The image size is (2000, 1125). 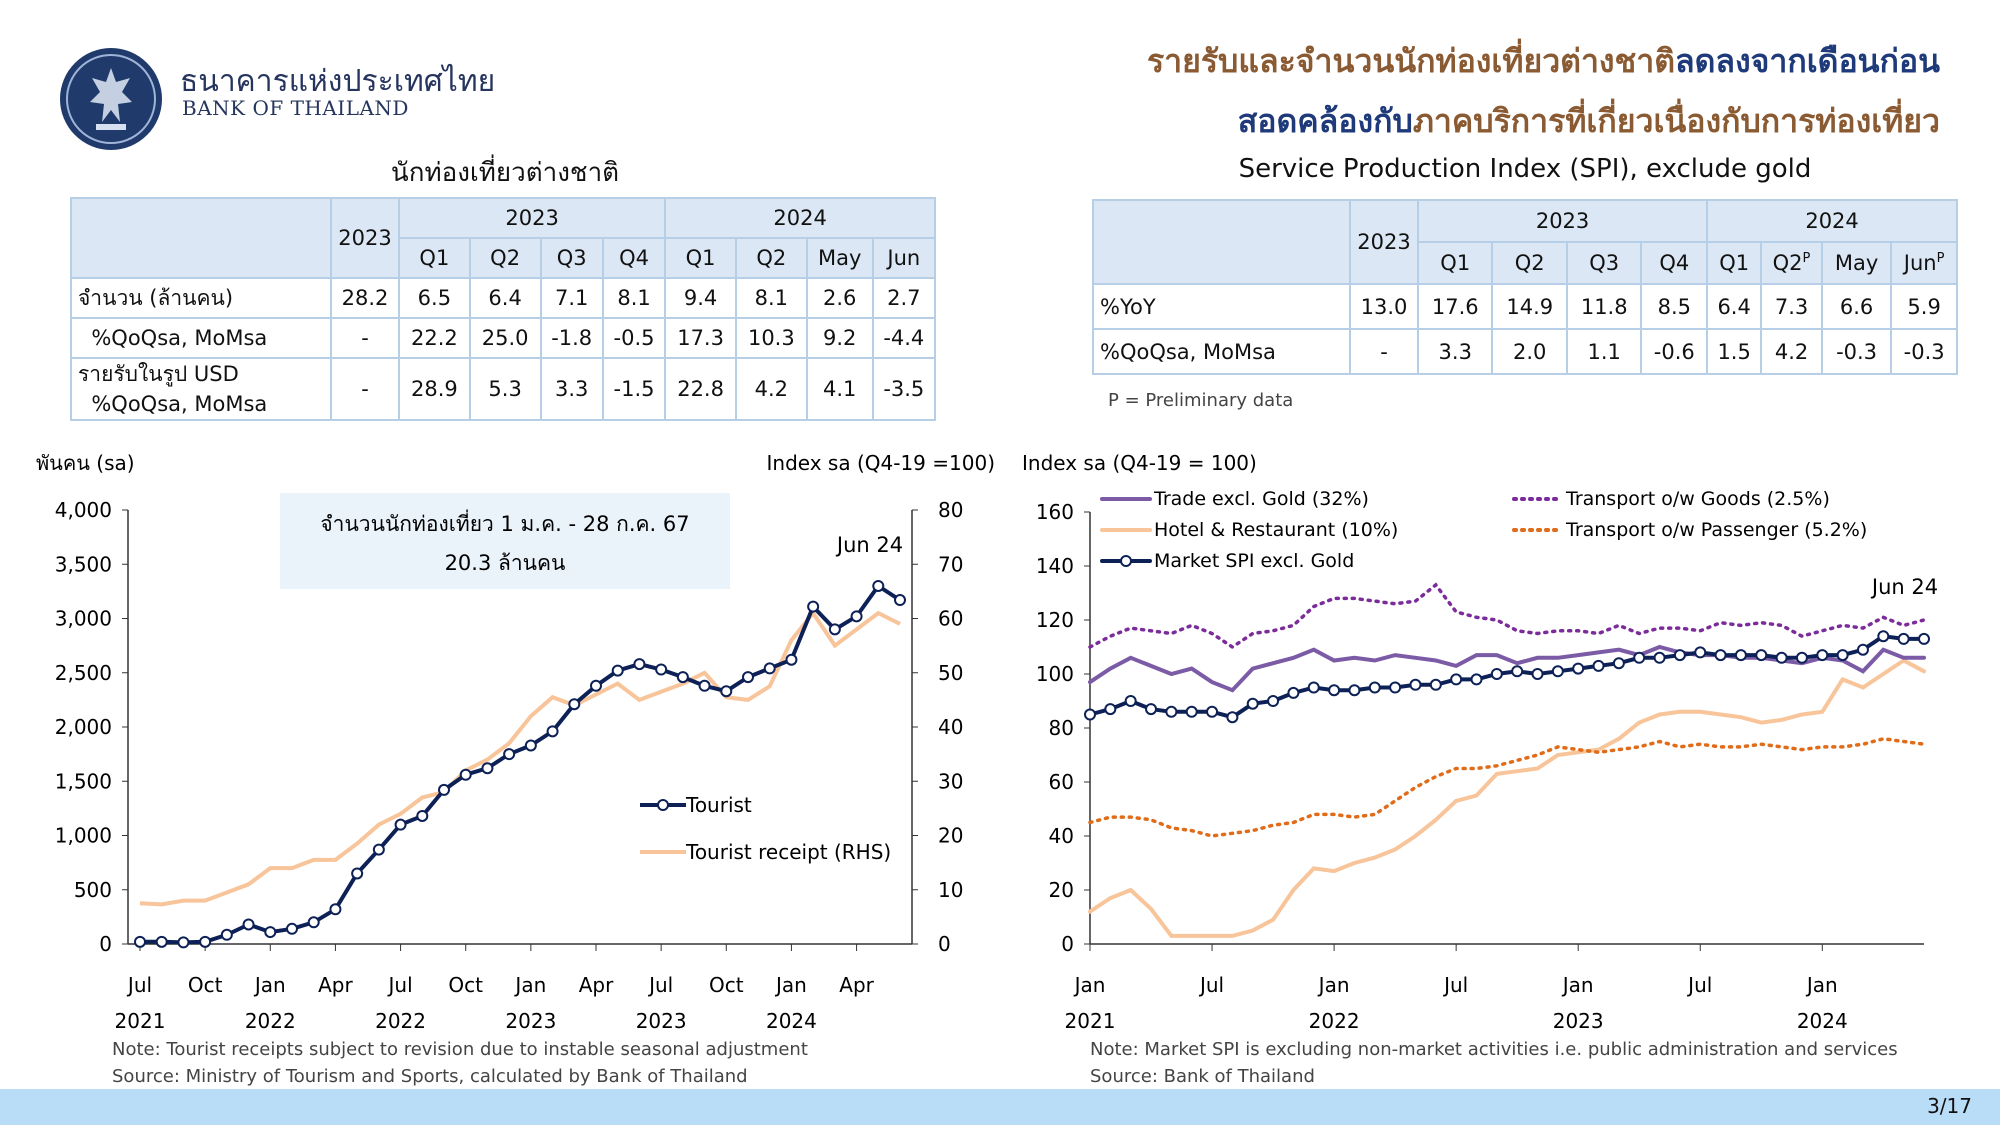 I want to click on annotation-box, so click(x=505, y=541).